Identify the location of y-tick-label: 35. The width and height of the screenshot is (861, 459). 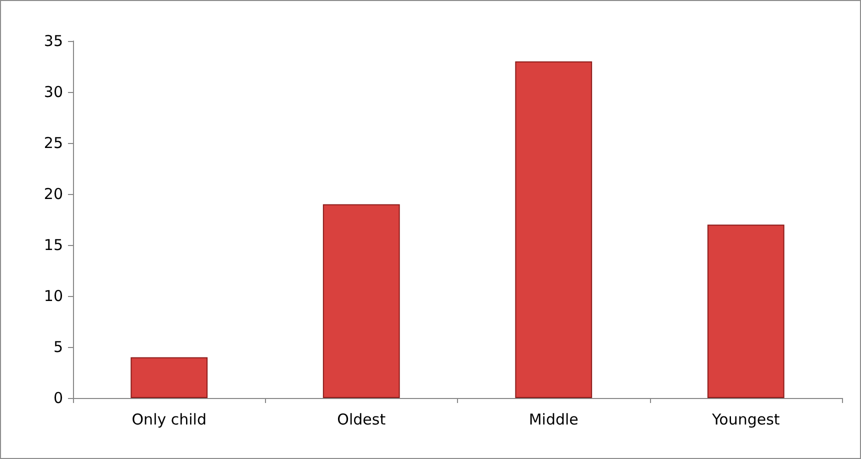
(53, 41).